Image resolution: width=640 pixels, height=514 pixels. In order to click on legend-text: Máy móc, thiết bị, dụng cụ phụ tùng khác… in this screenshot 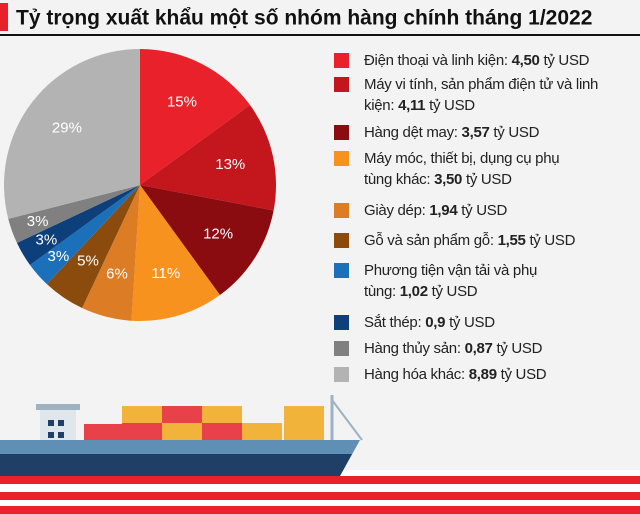, I will do `click(474, 169)`.